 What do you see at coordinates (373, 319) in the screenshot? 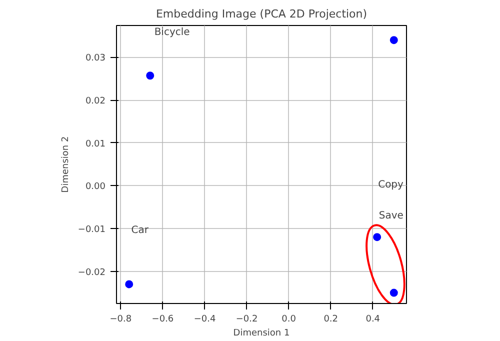
I see `x-tick-label: 0.4` at bounding box center [373, 319].